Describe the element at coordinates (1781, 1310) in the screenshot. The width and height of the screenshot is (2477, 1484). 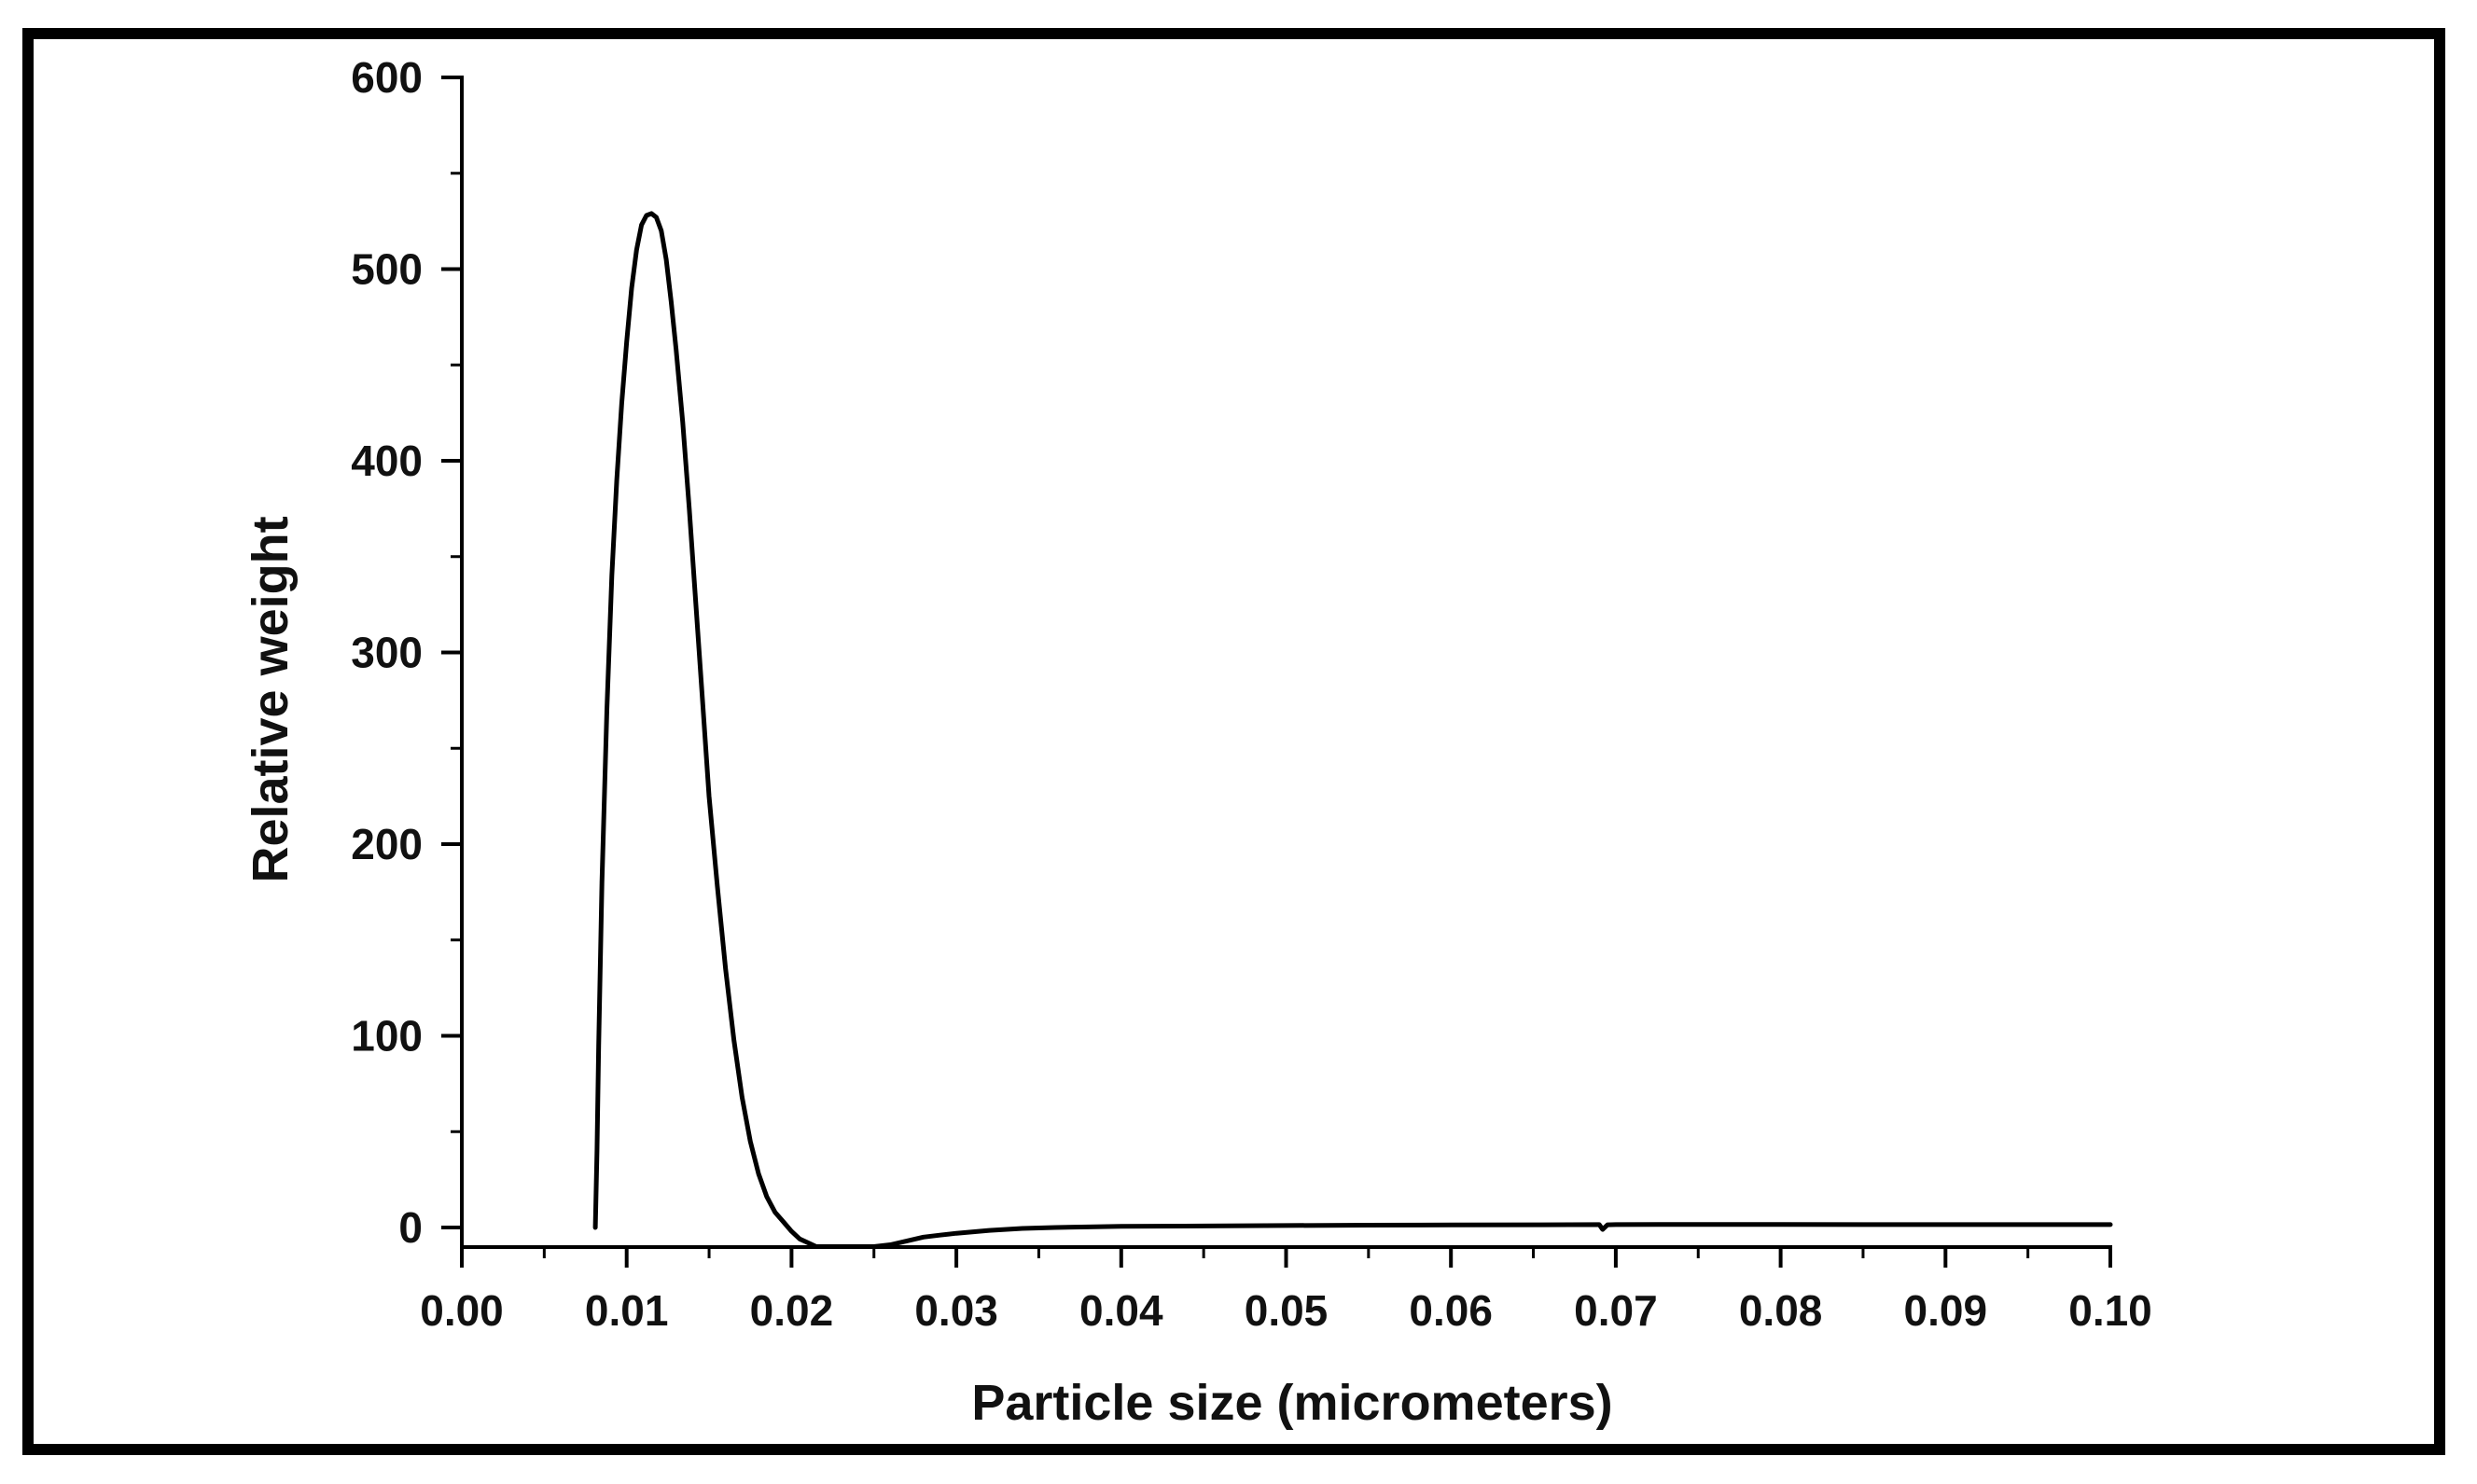
I see `x-tick-label: 0.08` at that location.